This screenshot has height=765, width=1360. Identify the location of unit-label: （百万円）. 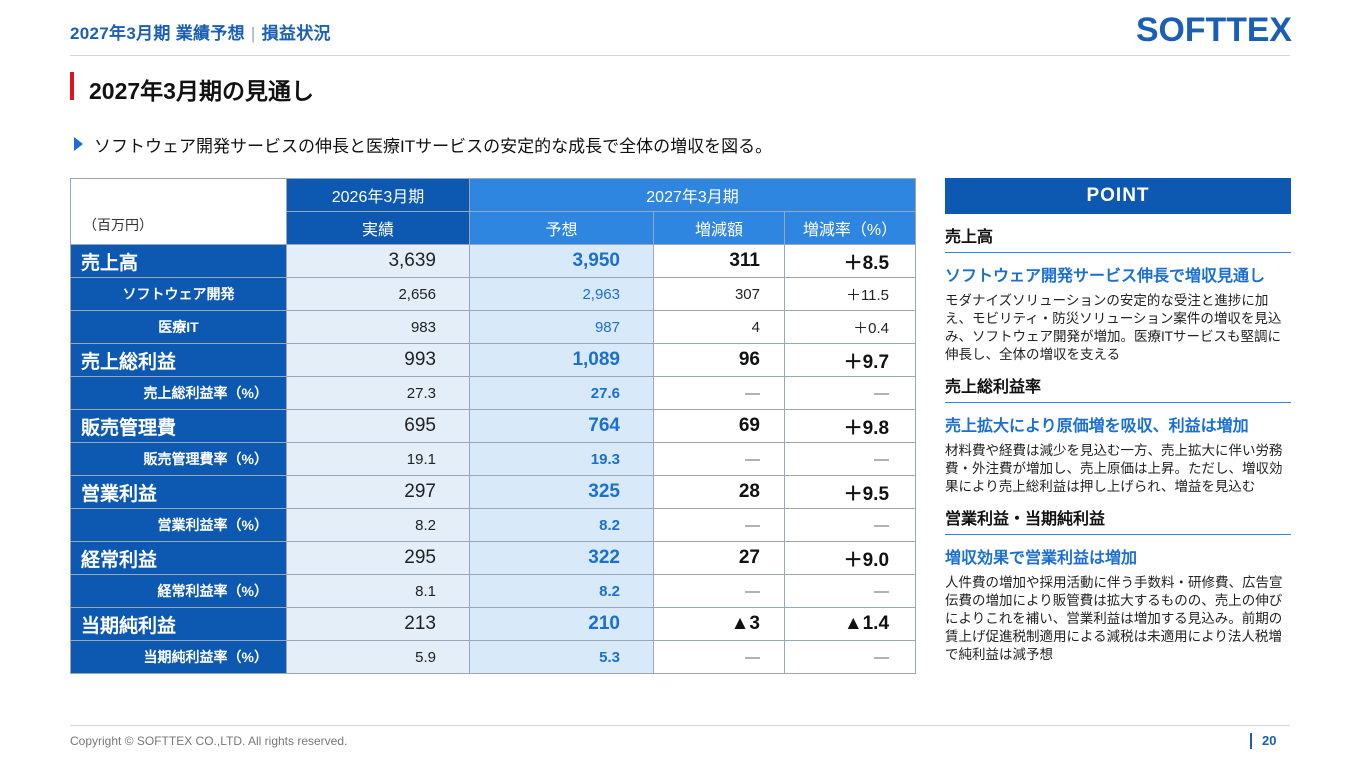
(178, 211).